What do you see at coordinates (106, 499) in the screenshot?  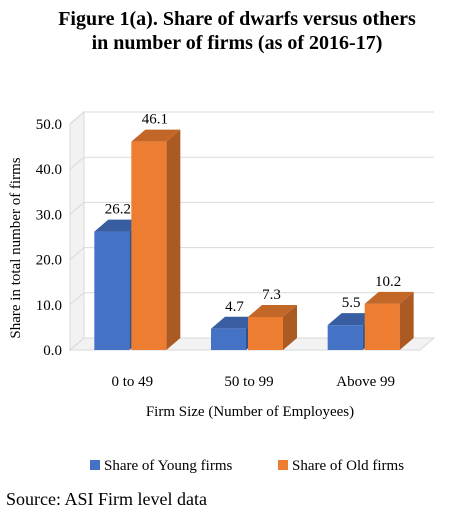 I see `source-note: Source: ASI Firm level data` at bounding box center [106, 499].